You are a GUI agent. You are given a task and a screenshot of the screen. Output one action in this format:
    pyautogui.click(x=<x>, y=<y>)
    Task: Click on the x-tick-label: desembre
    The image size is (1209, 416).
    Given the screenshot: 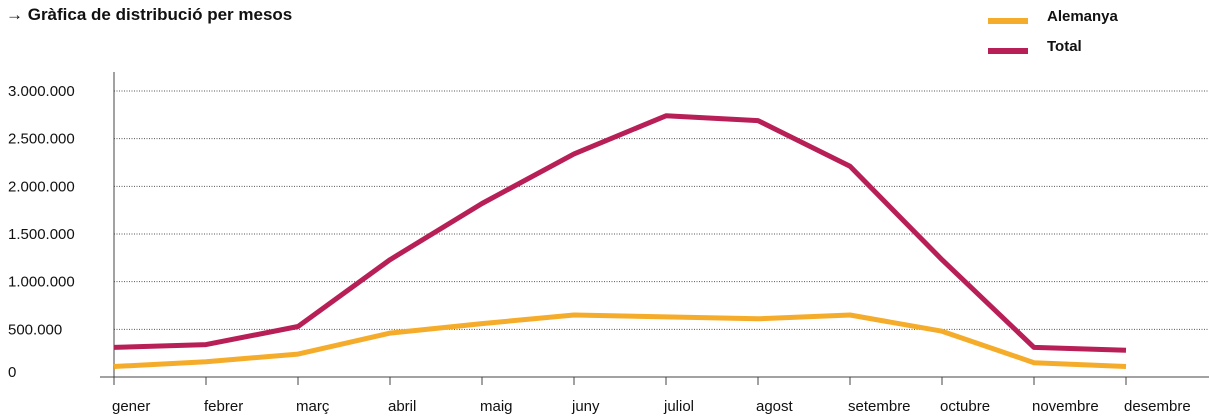 What is the action you would take?
    pyautogui.click(x=1157, y=406)
    